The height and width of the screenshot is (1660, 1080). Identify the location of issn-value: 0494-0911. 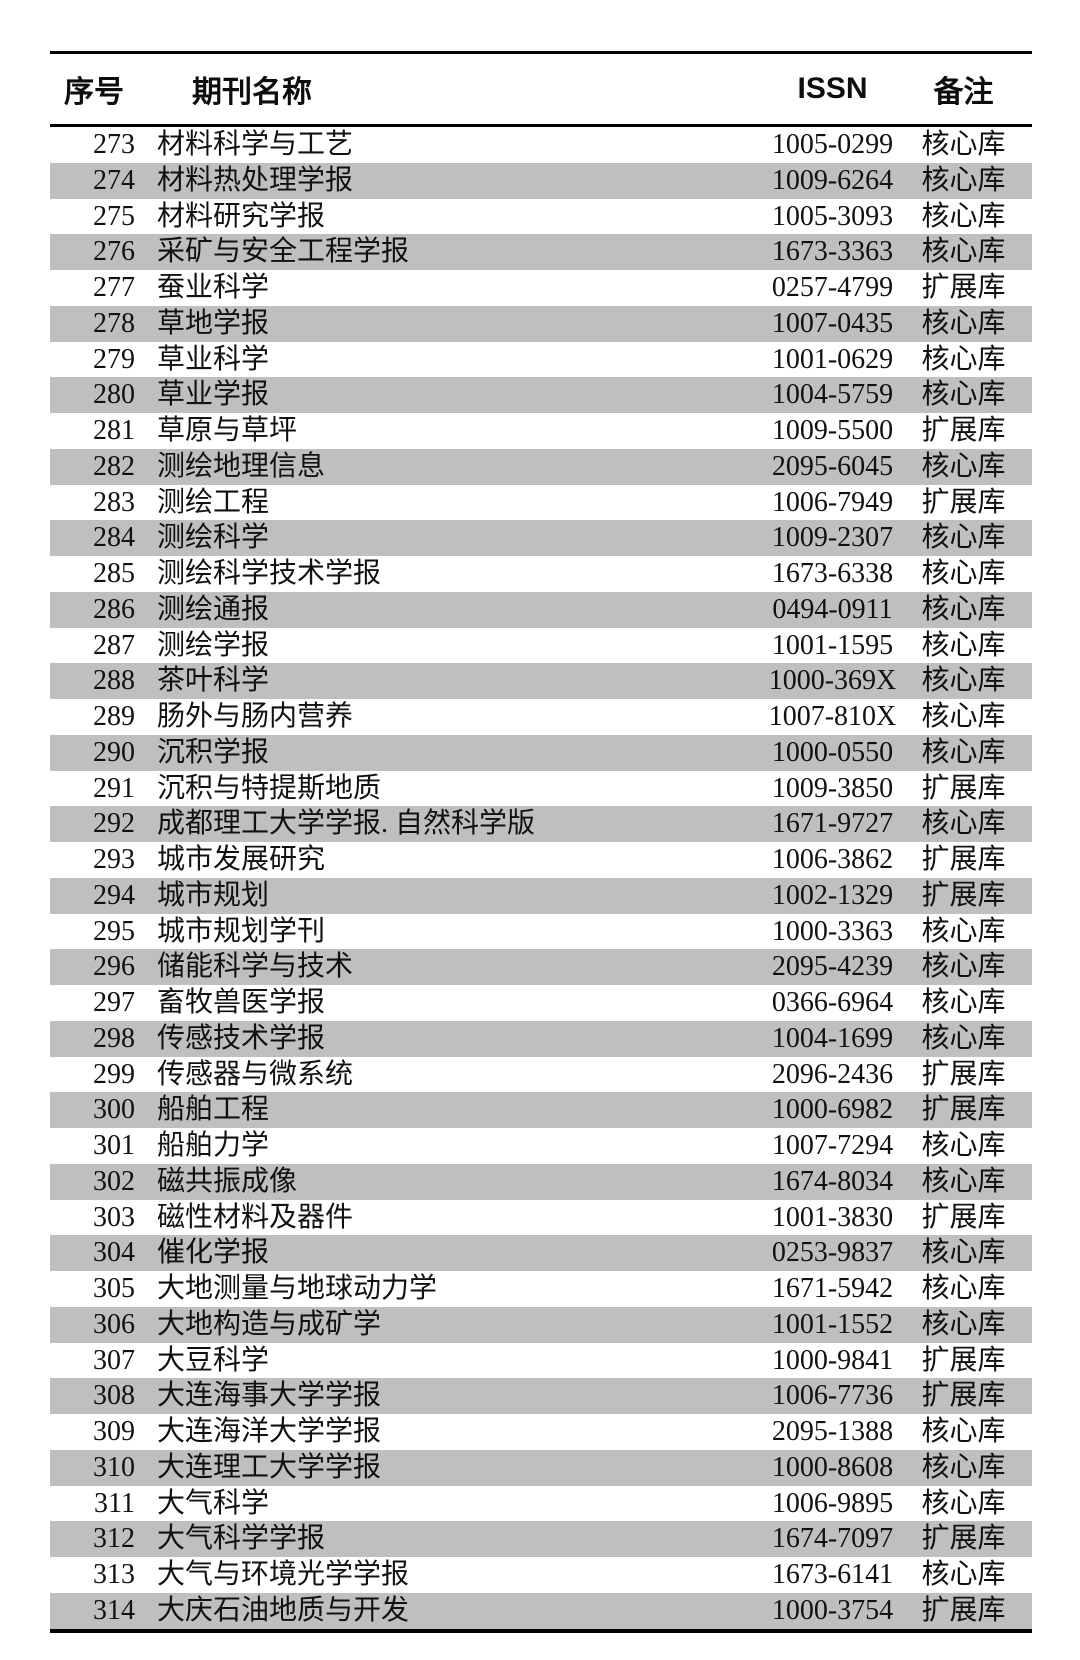
(832, 609).